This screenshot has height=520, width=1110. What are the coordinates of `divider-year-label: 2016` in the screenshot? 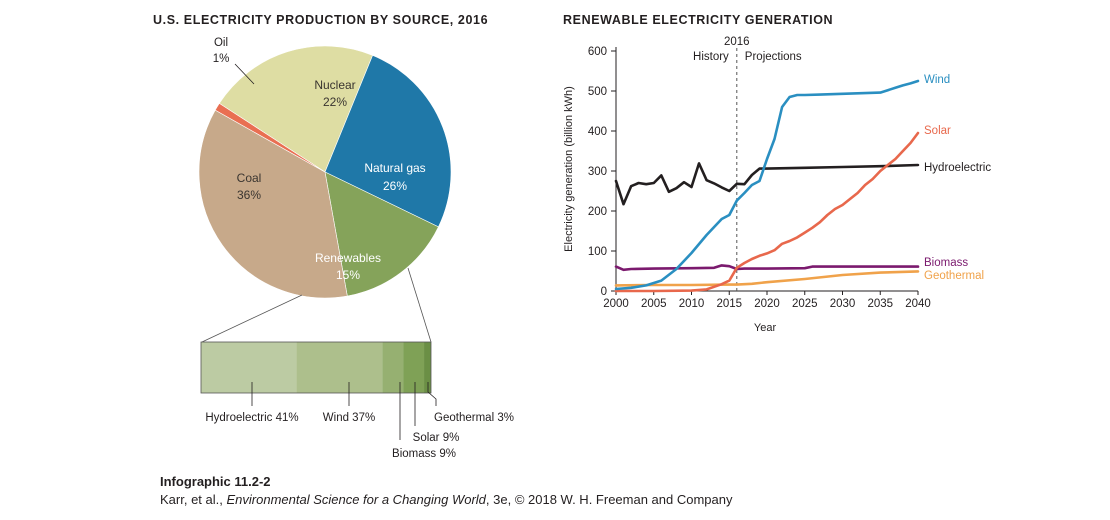 It's located at (737, 42).